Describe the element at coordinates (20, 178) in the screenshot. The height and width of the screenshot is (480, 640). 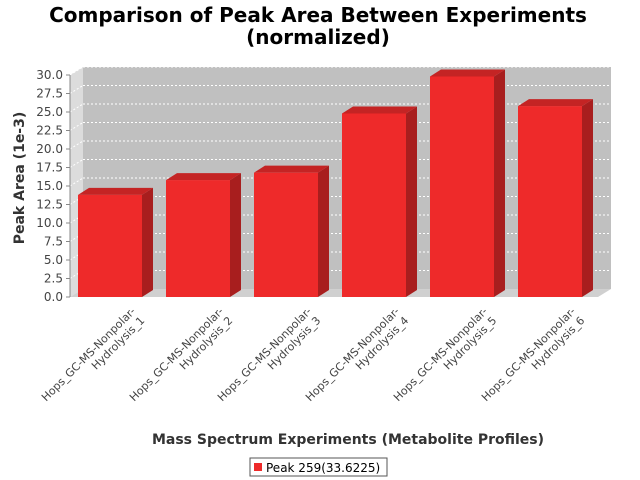
I see `y-axis-title: Peak Area (1e-3)` at that location.